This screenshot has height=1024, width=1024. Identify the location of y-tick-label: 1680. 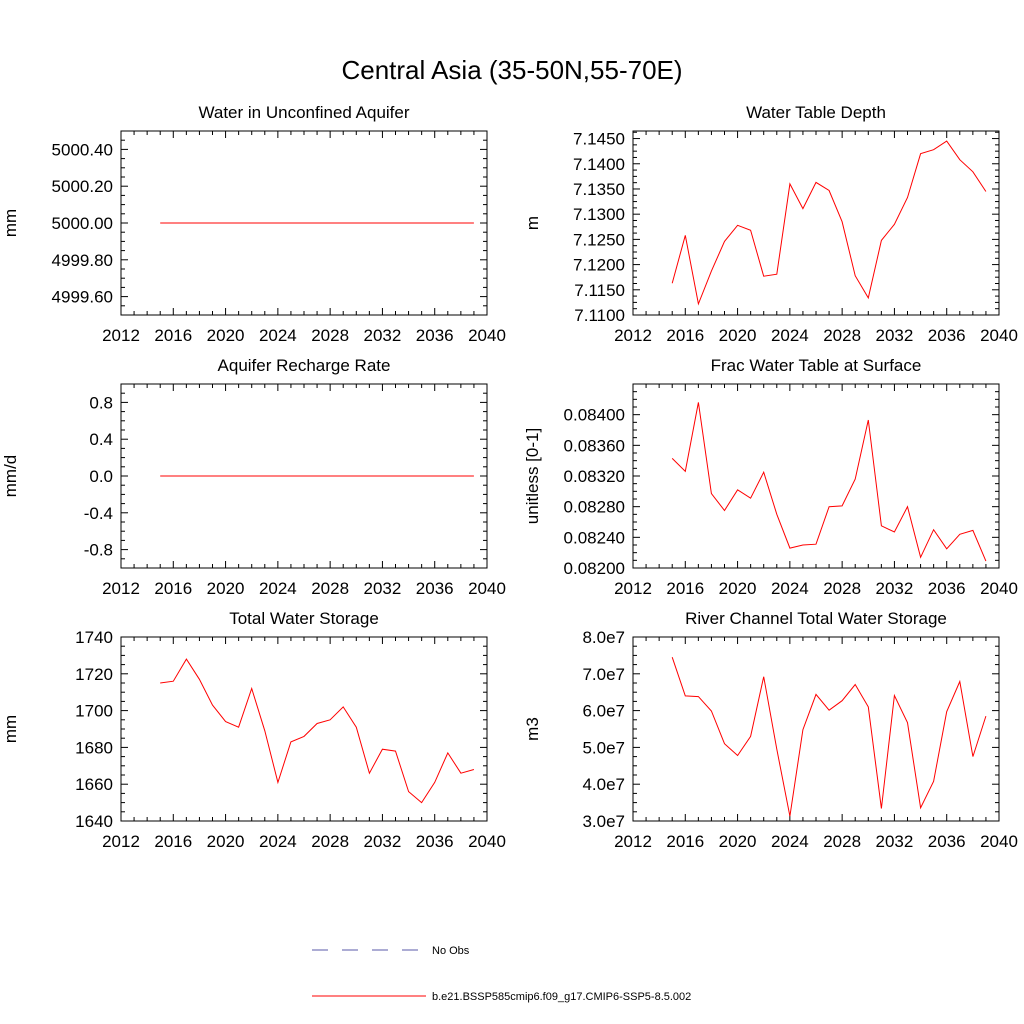
(94, 747).